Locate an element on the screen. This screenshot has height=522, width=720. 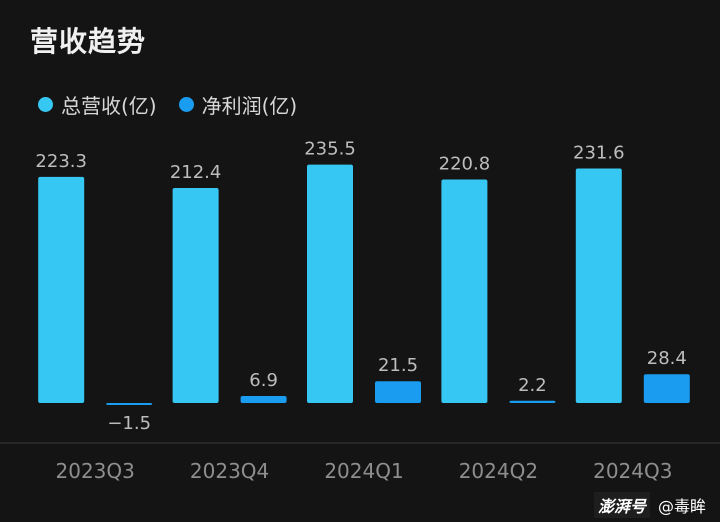
x-tick-label-2024q1: 2024Q1 is located at coordinates (363, 471).